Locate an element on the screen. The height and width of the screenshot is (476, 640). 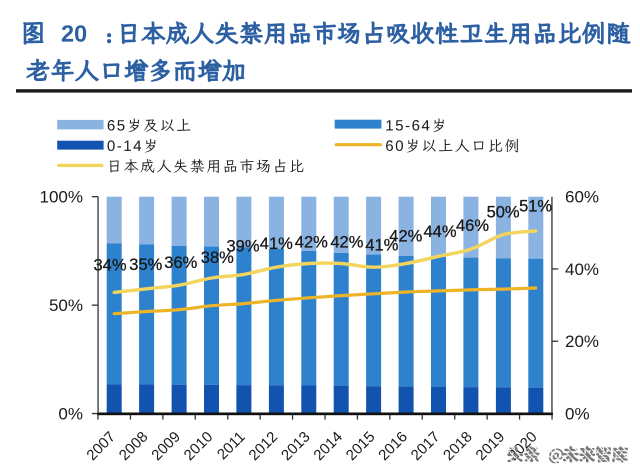
svg-text: 51% is located at coordinates (535, 206).